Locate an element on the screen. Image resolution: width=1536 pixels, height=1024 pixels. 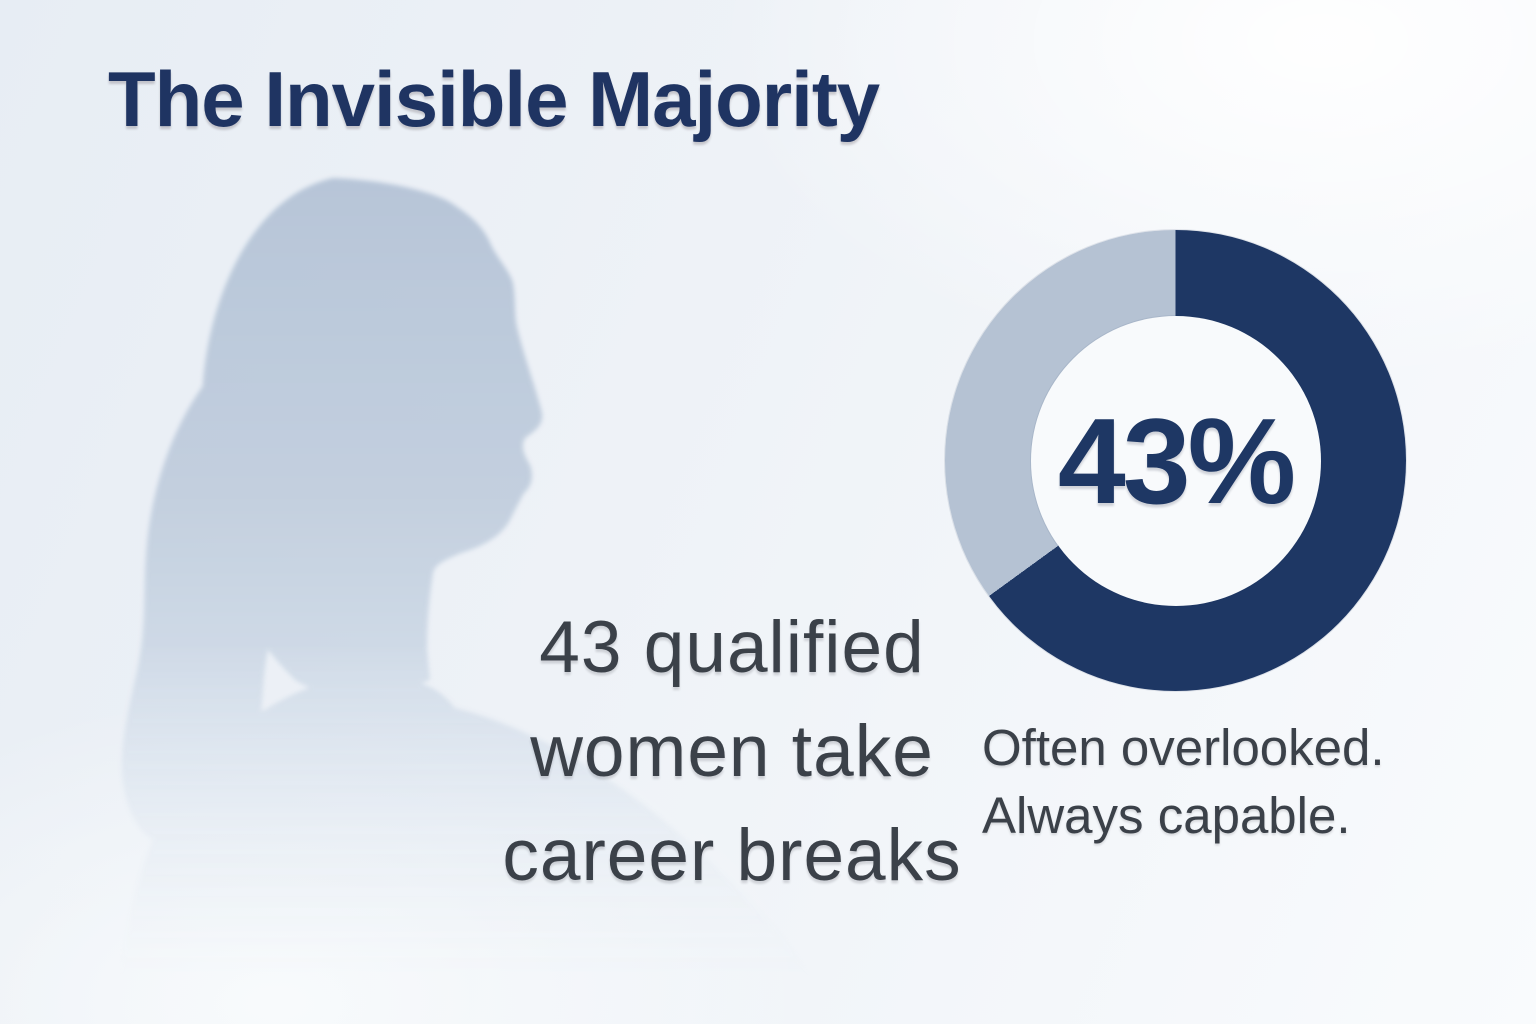
stat-line-2: women take is located at coordinates (732, 751).